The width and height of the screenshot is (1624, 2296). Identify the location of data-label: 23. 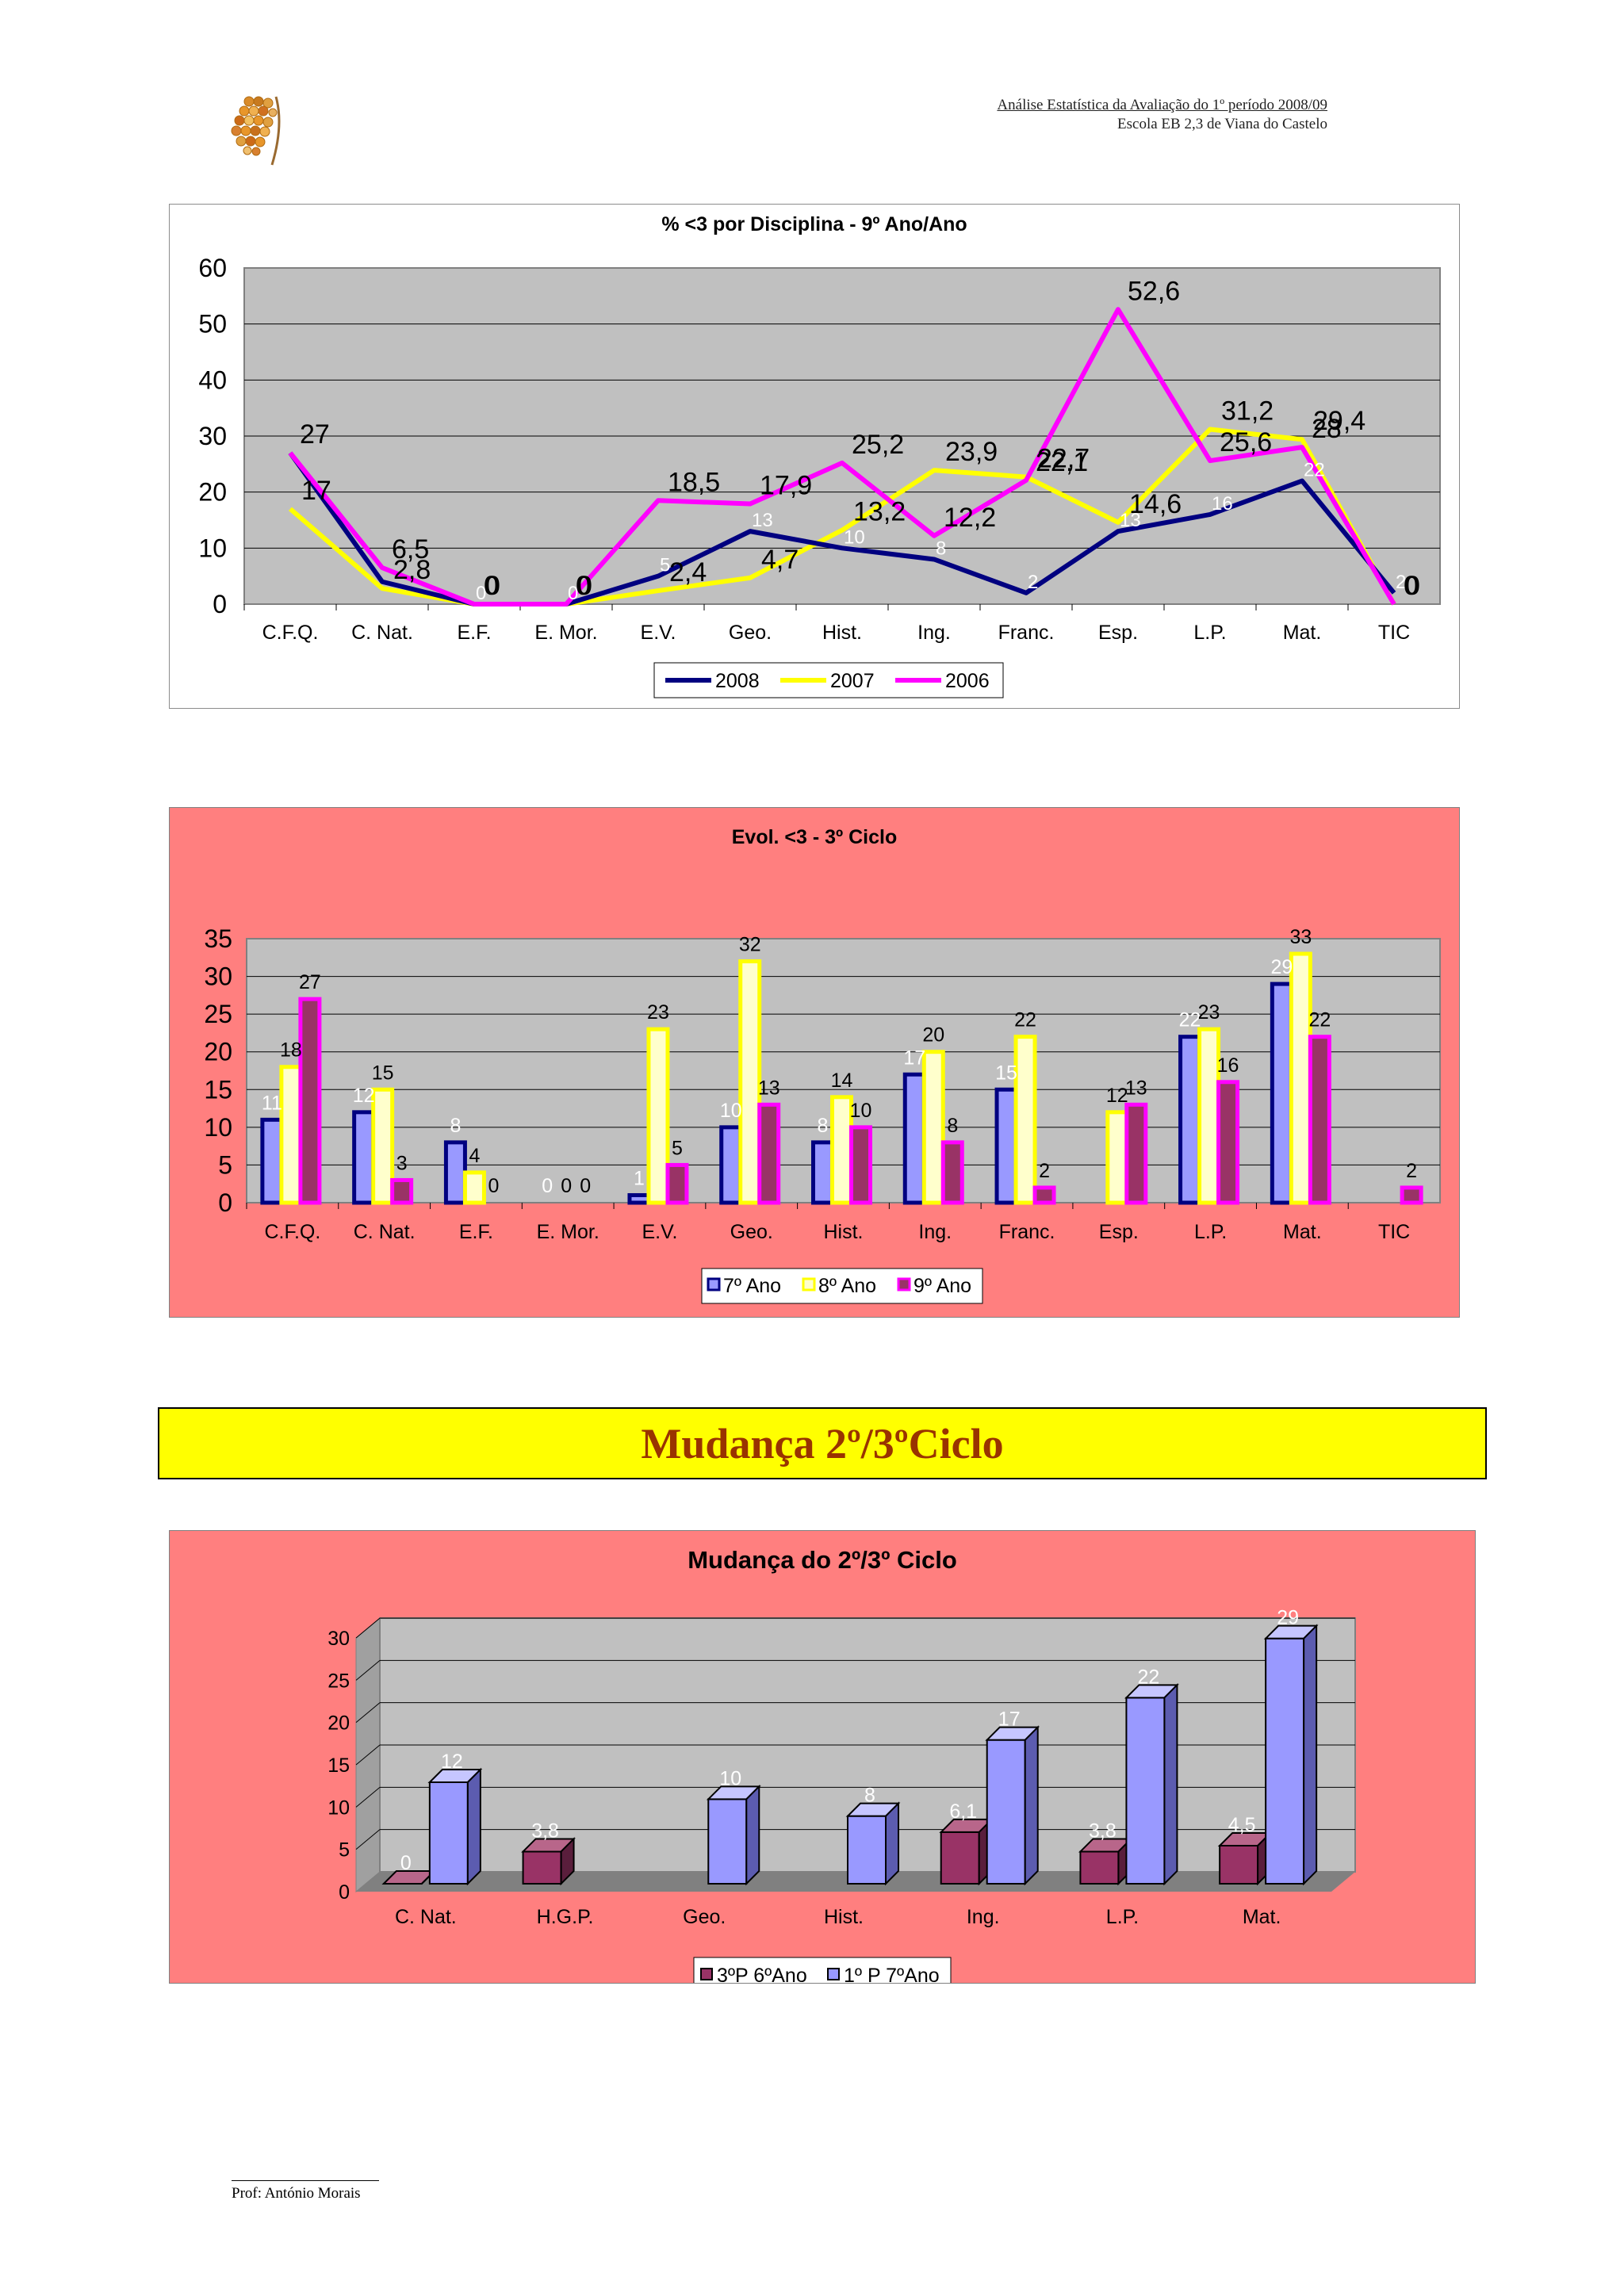
(1209, 1013).